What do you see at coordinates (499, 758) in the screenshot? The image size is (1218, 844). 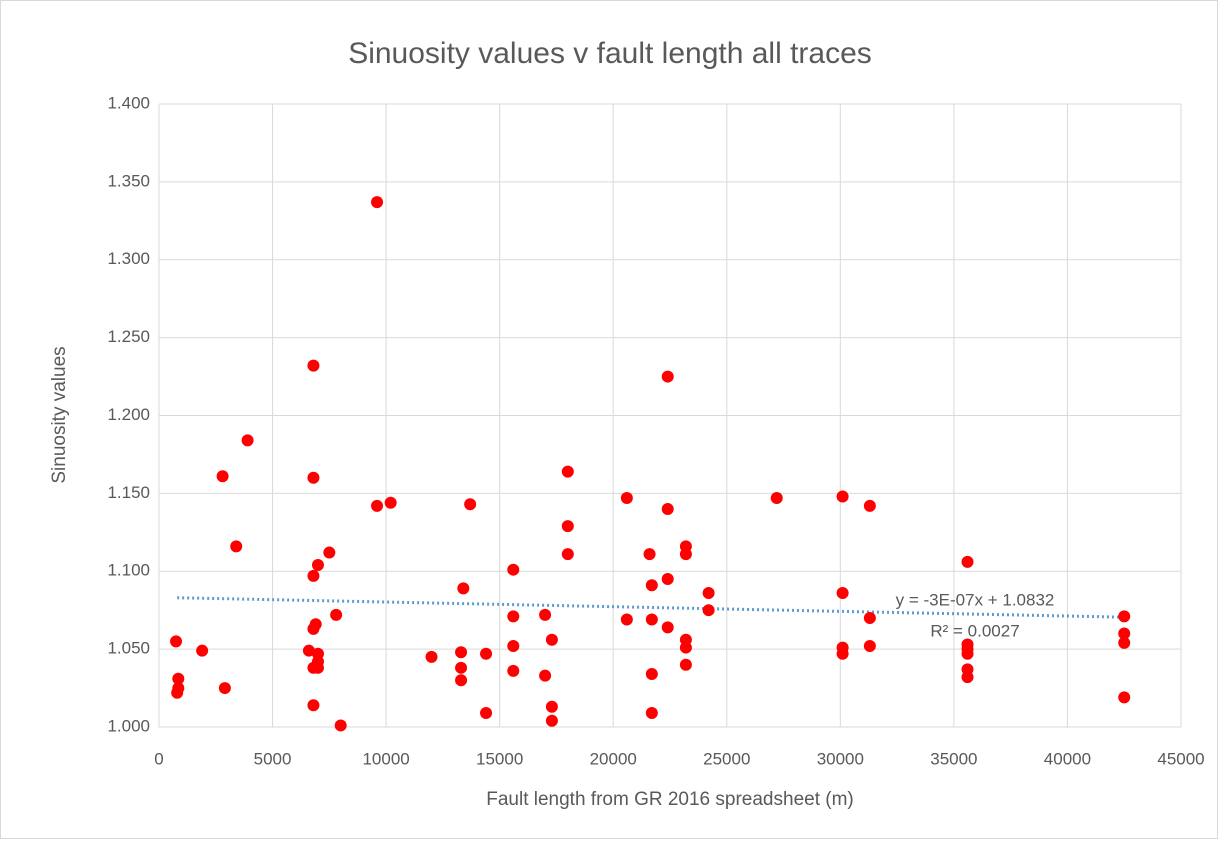 I see `x-tick-label: 15000` at bounding box center [499, 758].